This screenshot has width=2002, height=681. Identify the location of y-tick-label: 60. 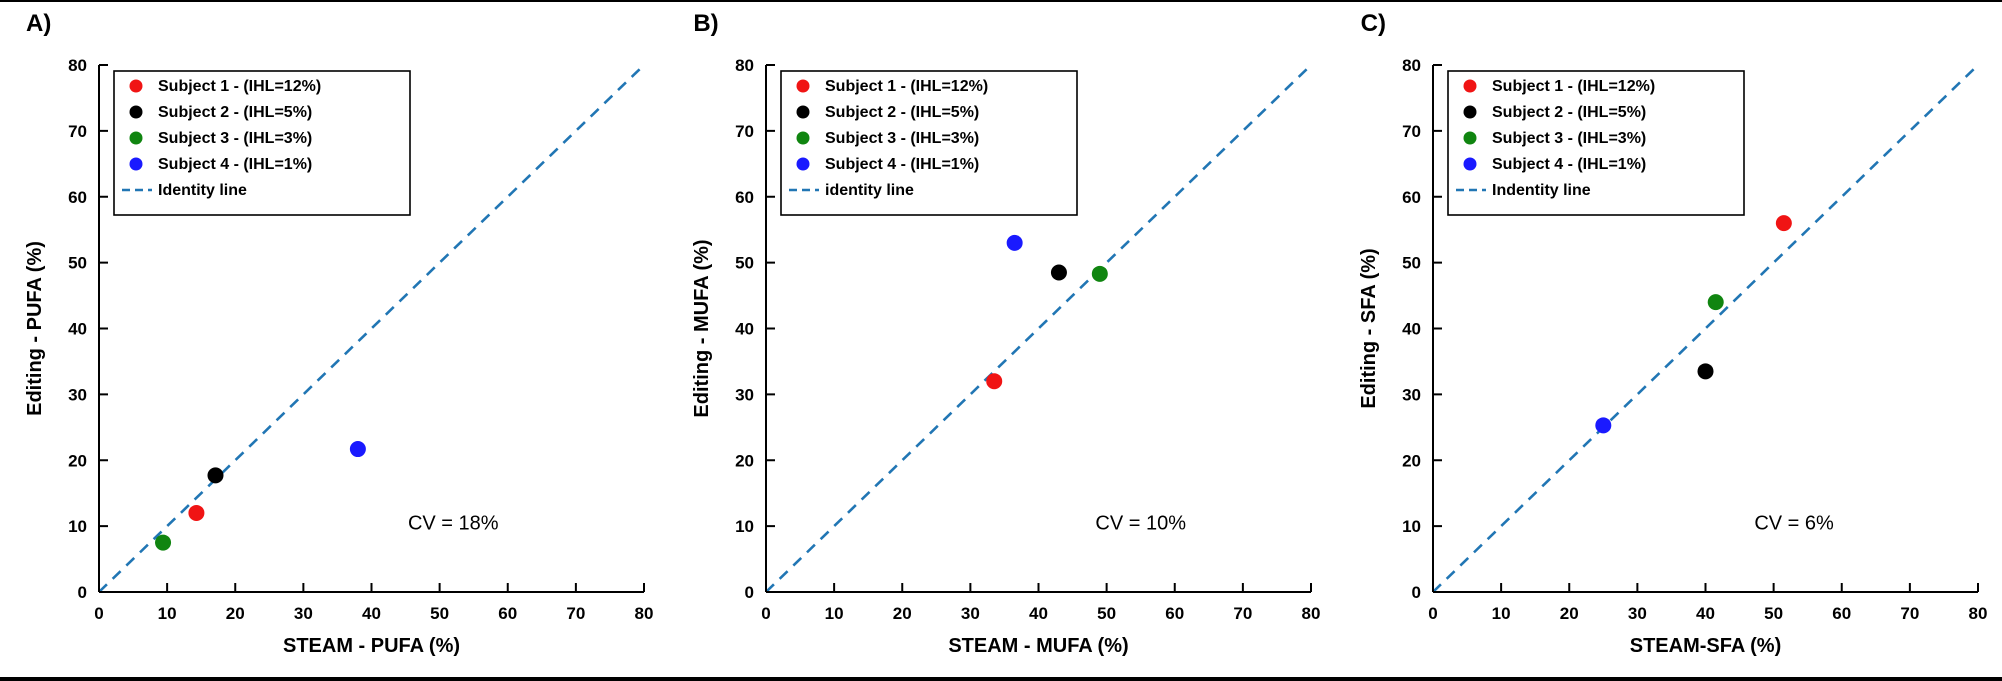
(77, 197).